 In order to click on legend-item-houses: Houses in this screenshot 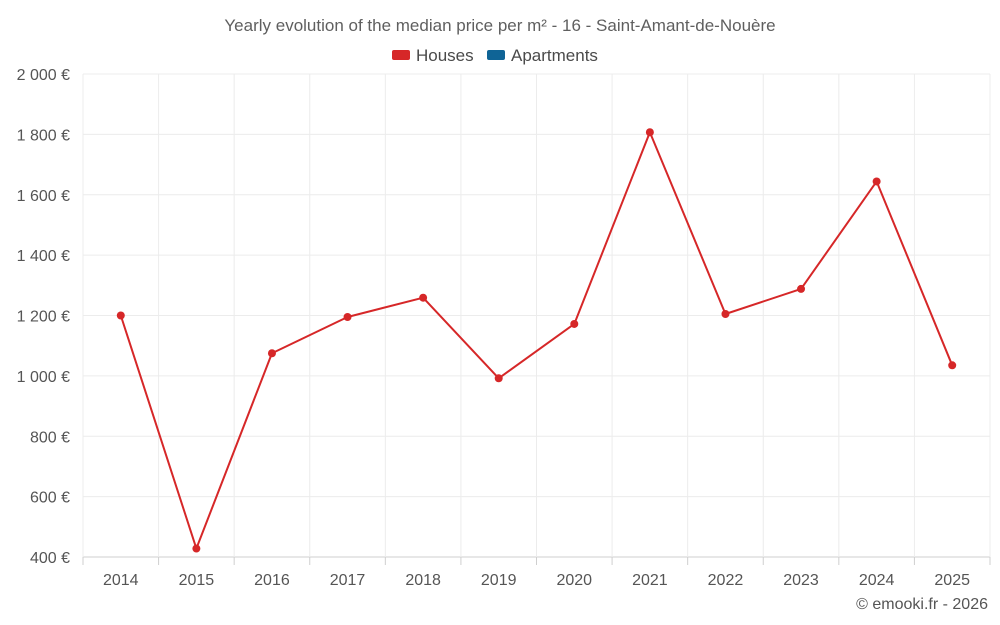, I will do `click(433, 55)`.